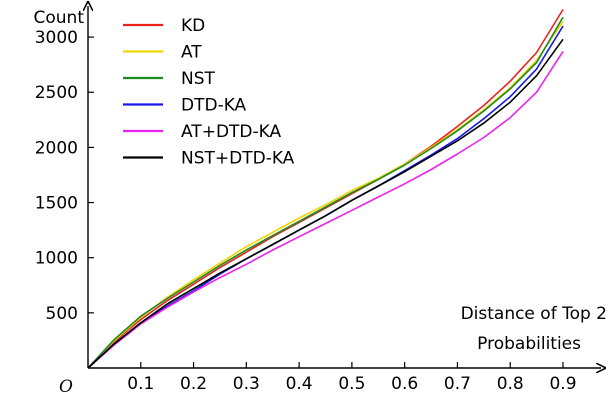  What do you see at coordinates (198, 79) in the screenshot?
I see `legend-label-2: NST` at bounding box center [198, 79].